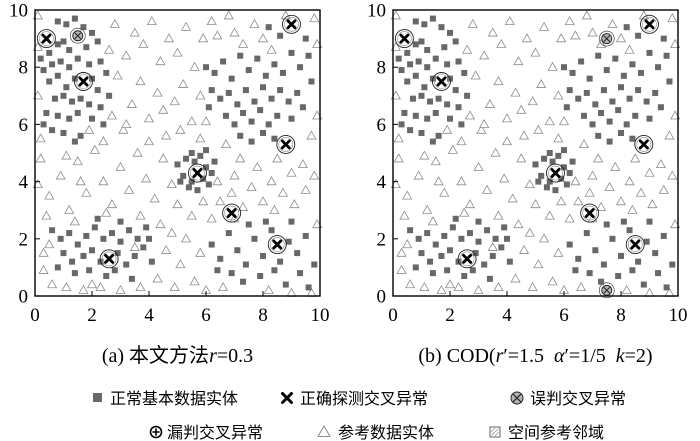  What do you see at coordinates (607, 38) in the screenshot?
I see `circled-x-icon-cross` at bounding box center [607, 38].